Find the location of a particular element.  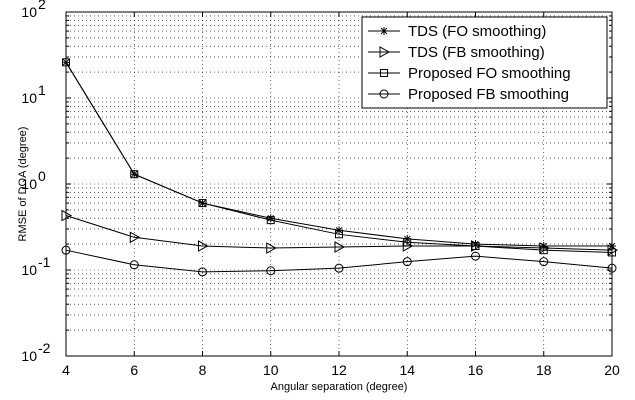

x-tick-label: 4 is located at coordinates (66, 370).